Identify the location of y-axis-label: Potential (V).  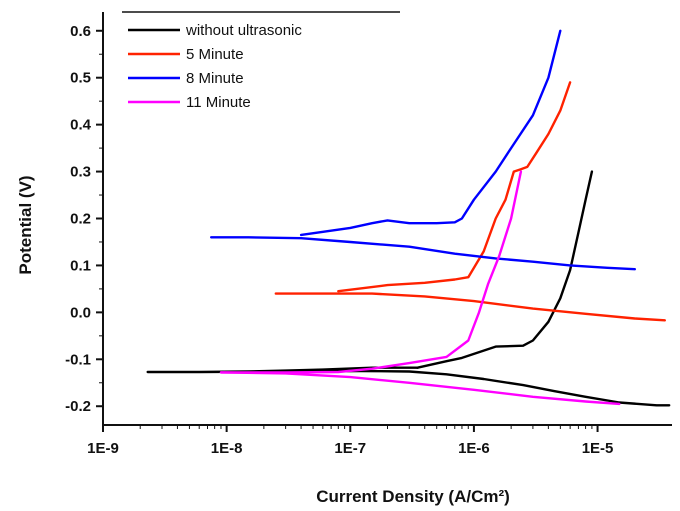
(25, 224).